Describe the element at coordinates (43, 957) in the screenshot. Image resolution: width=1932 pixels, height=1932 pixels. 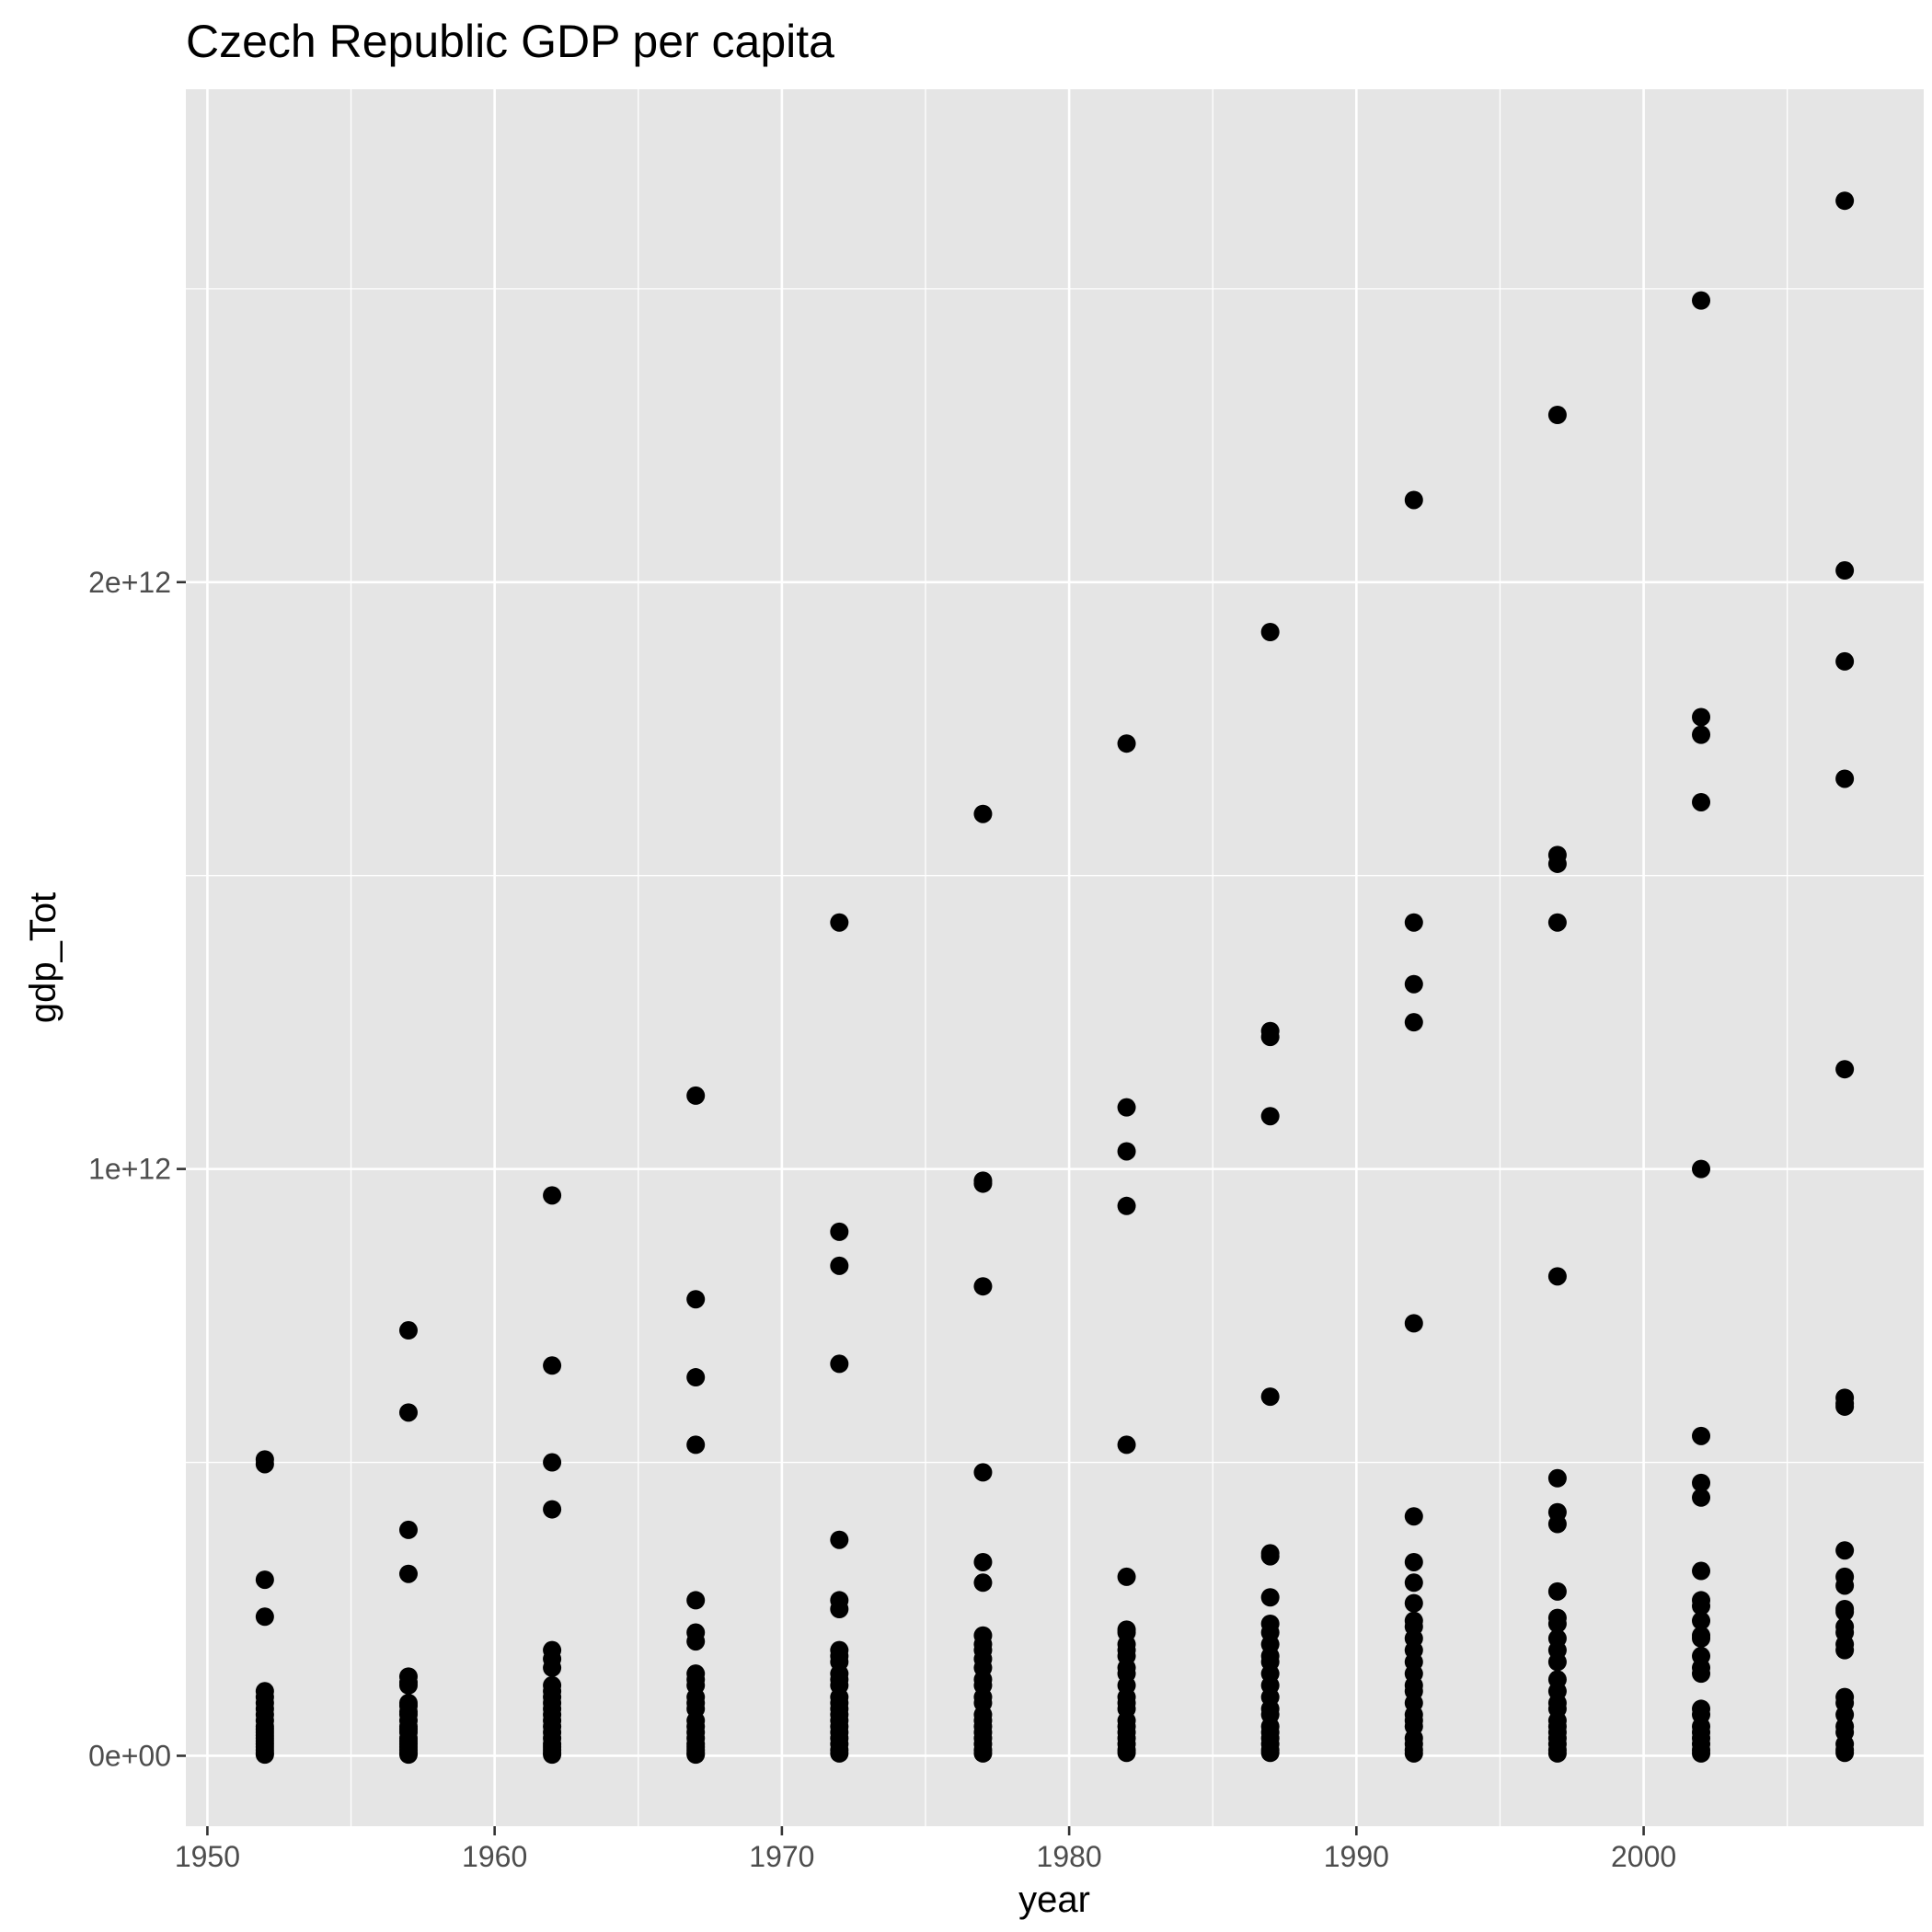
I see `y-axis-title: gdp_Tot` at that location.